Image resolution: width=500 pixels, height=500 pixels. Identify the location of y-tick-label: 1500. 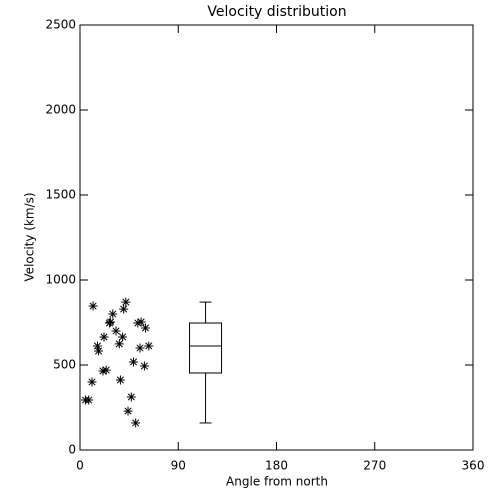
(60, 195).